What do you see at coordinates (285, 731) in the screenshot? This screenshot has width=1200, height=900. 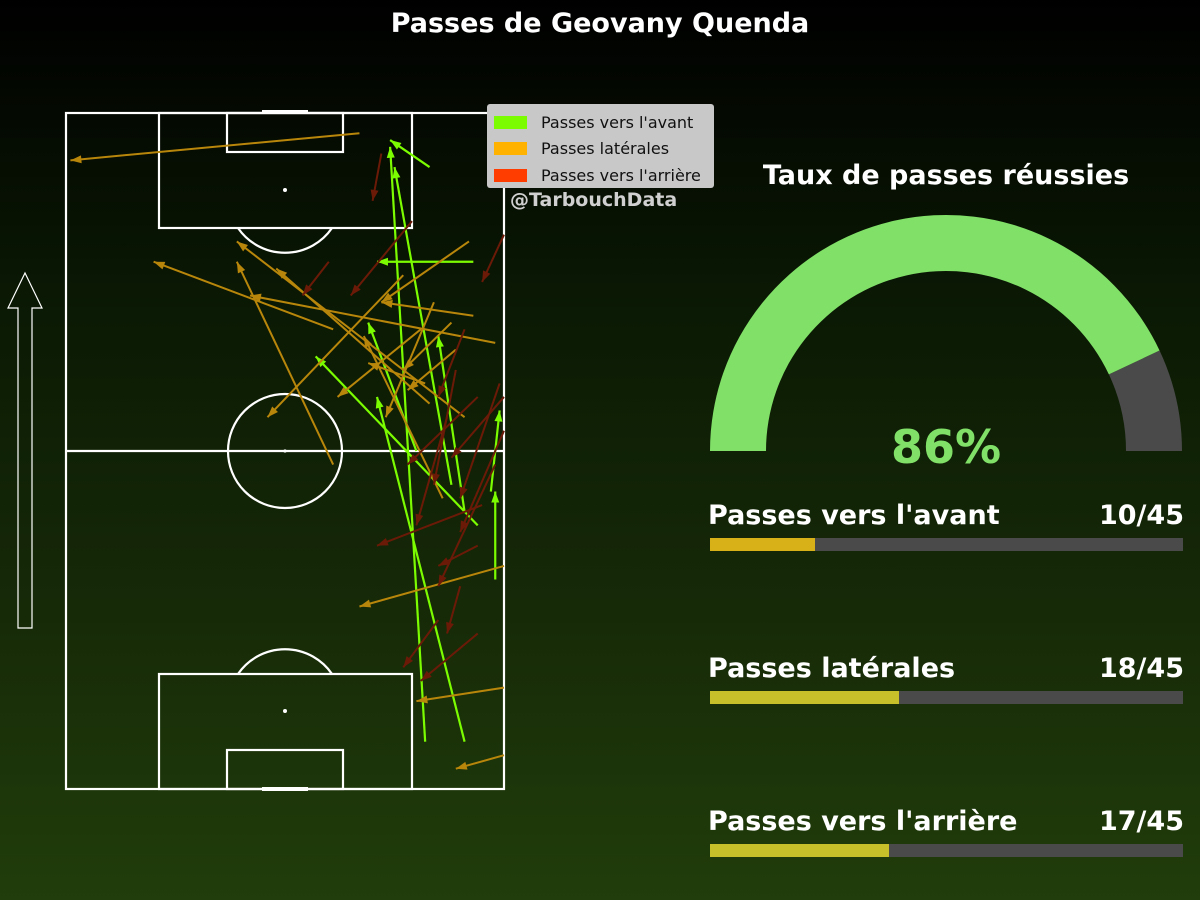 I see `bottom-penalty-box` at bounding box center [285, 731].